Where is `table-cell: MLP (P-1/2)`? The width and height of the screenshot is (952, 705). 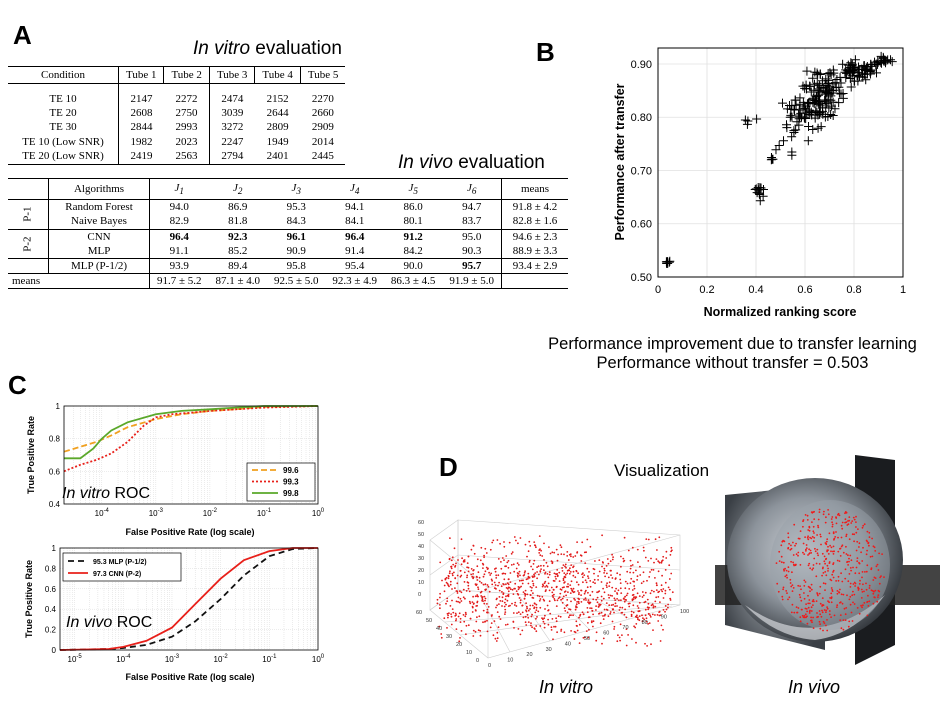 table-cell: MLP (P-1/2) is located at coordinates (99, 265).